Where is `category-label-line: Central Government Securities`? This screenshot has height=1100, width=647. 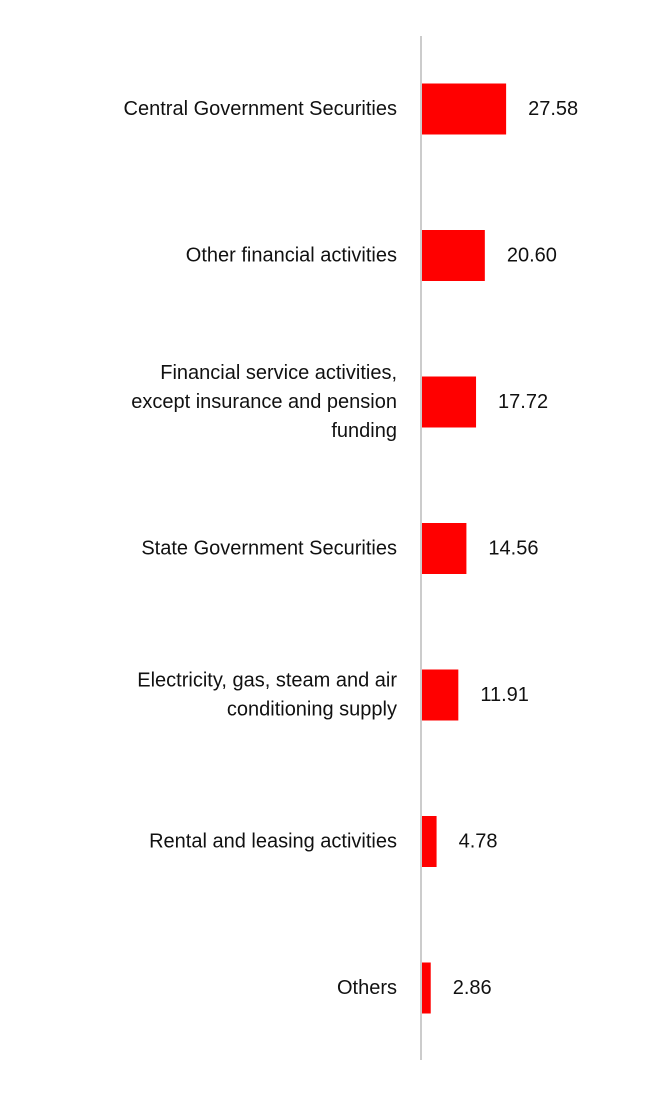 category-label-line: Central Government Securities is located at coordinates (260, 109).